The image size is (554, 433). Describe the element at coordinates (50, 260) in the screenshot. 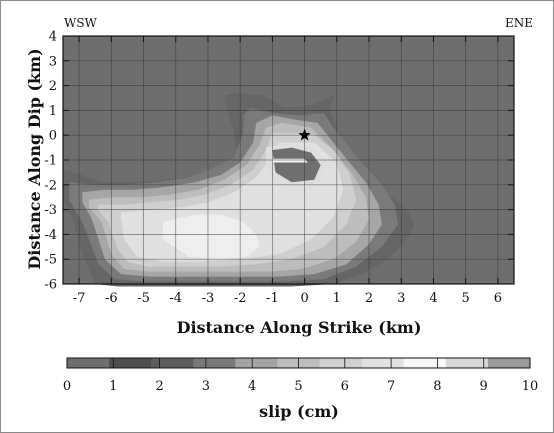

I see `y-tick-label: -5` at that location.